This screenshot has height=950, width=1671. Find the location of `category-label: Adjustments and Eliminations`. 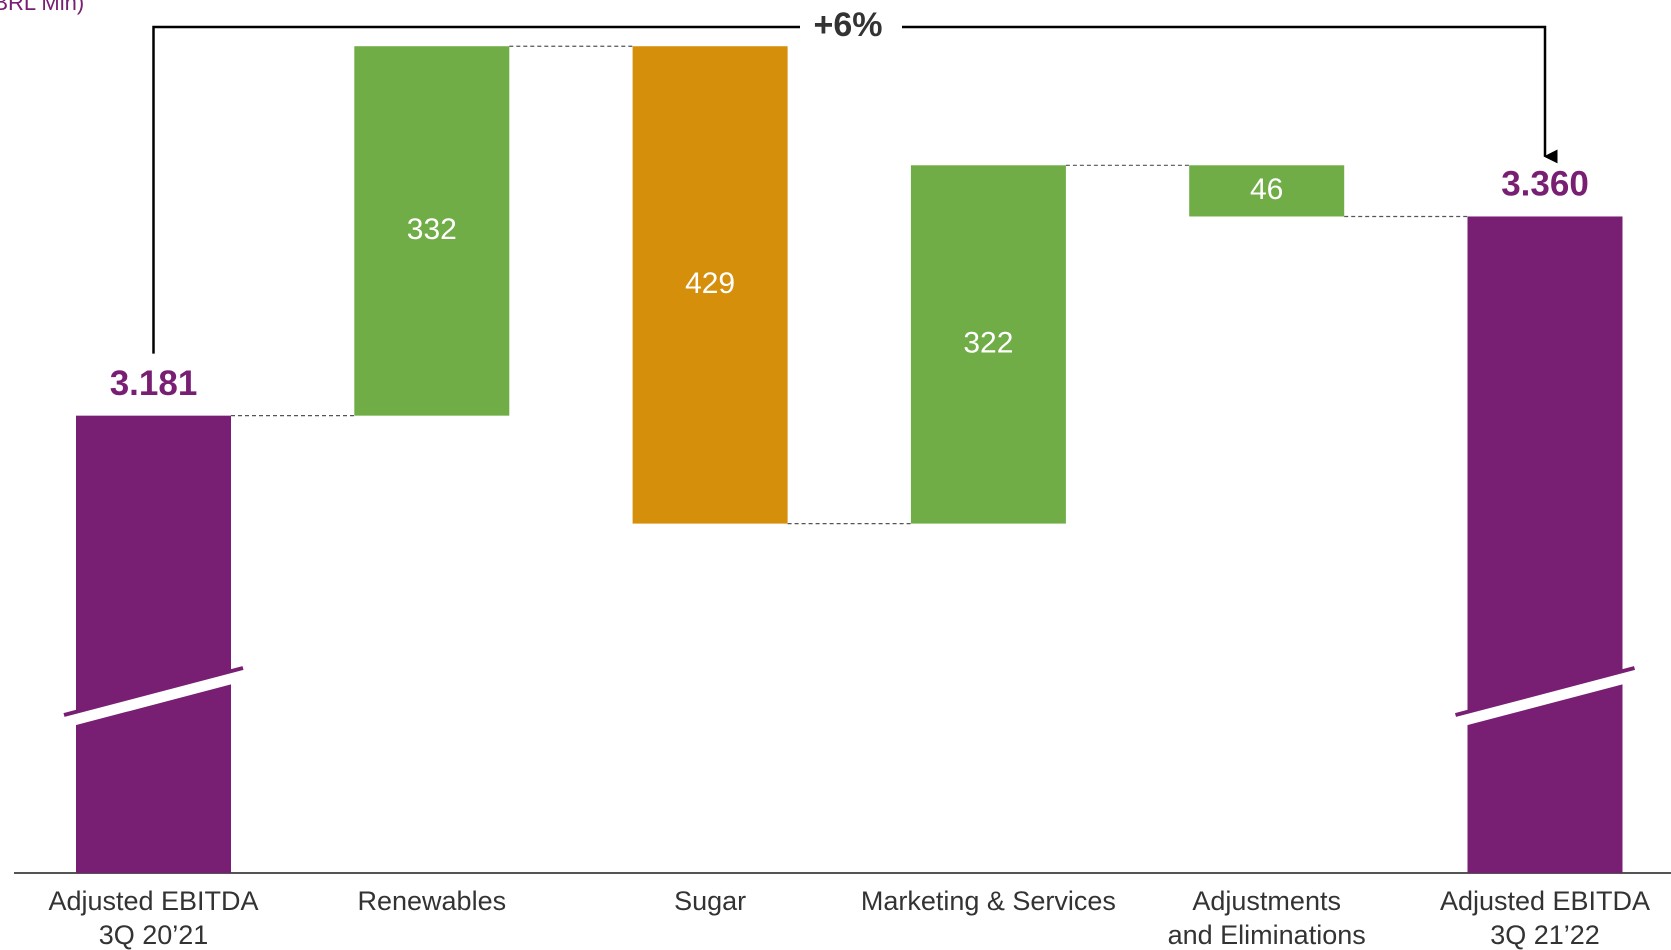

category-label: Adjustments and Eliminations is located at coordinates (1266, 918).